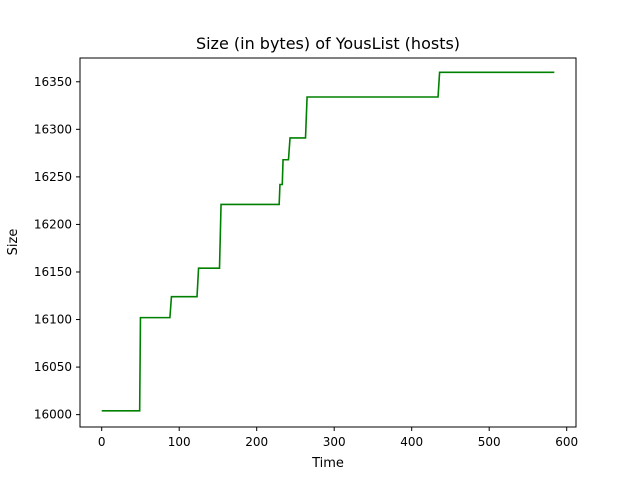  What do you see at coordinates (328, 43) in the screenshot?
I see `chart-title: Size (in bytes) of YousList (hosts)` at bounding box center [328, 43].